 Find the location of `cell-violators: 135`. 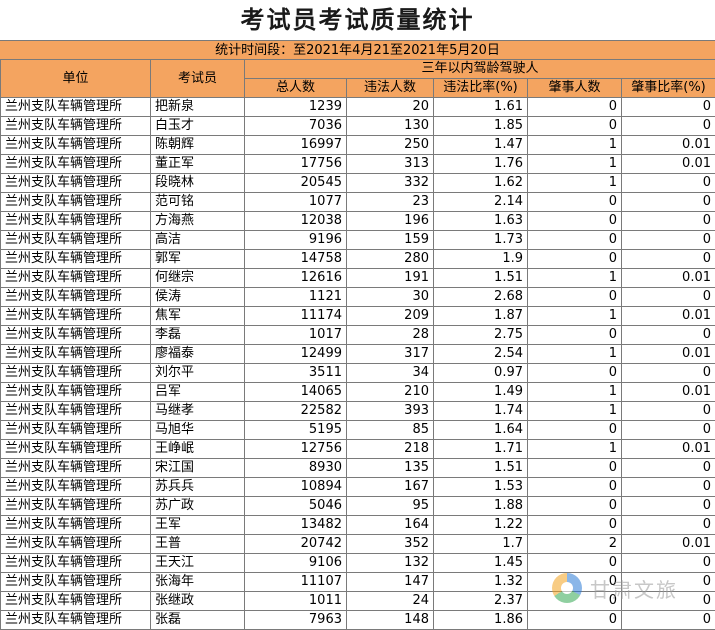

cell-violators: 135 is located at coordinates (390, 468).